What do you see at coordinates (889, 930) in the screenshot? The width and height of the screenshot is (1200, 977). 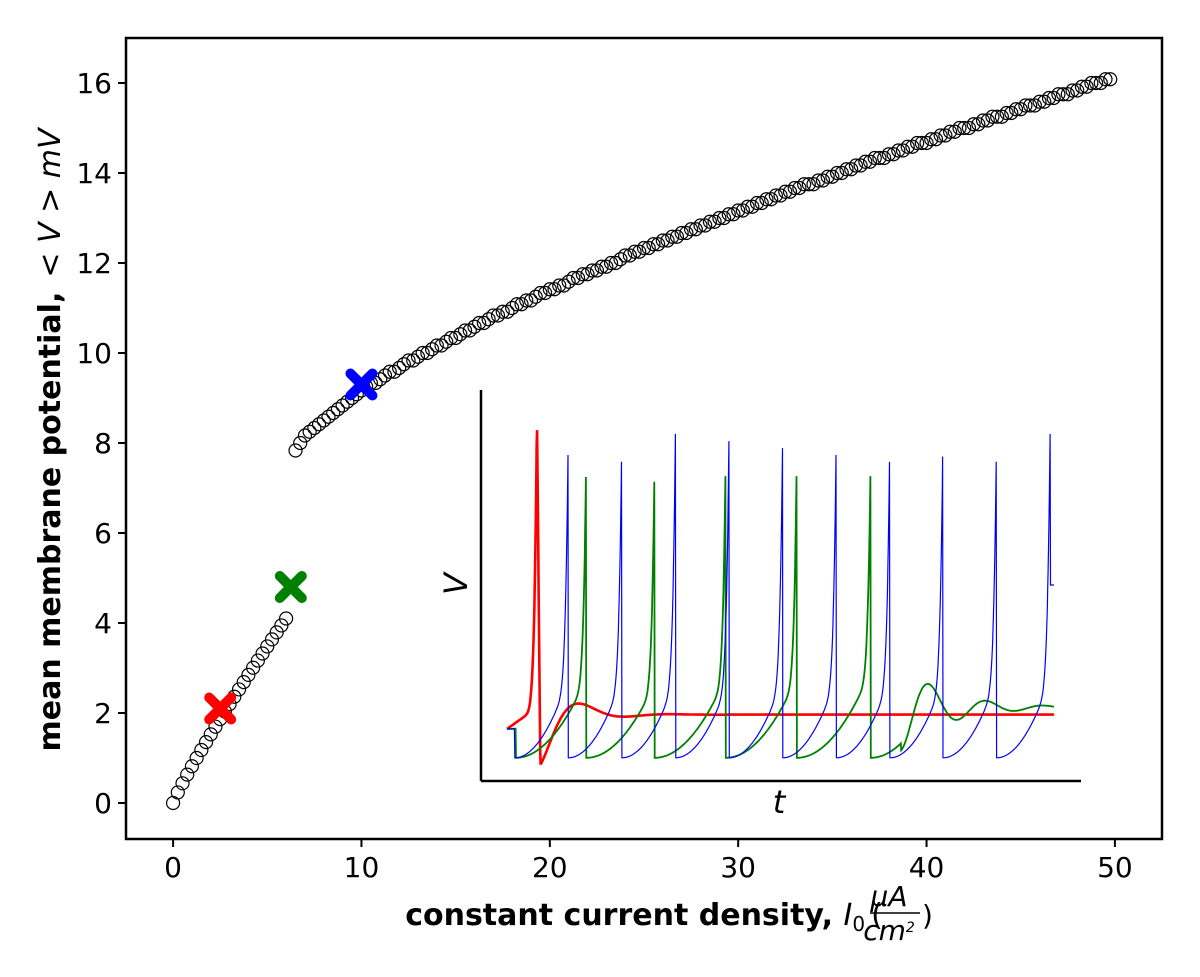 I see `svg-text: cm2` at bounding box center [889, 930].